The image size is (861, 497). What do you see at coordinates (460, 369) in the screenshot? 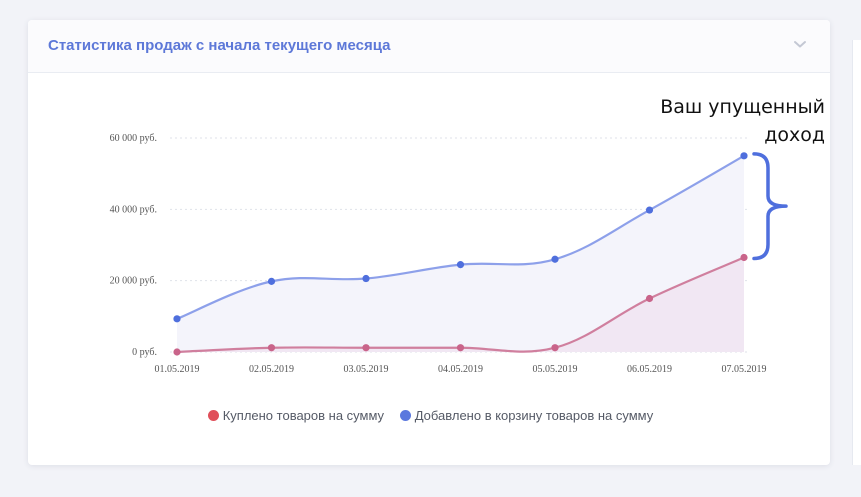
I see `x-tick-label: 04.05.2019` at bounding box center [460, 369].